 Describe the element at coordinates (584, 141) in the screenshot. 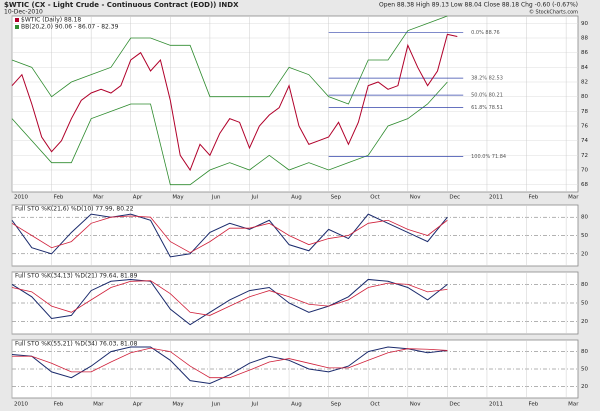

I see `y-tick-label: 74` at that location.